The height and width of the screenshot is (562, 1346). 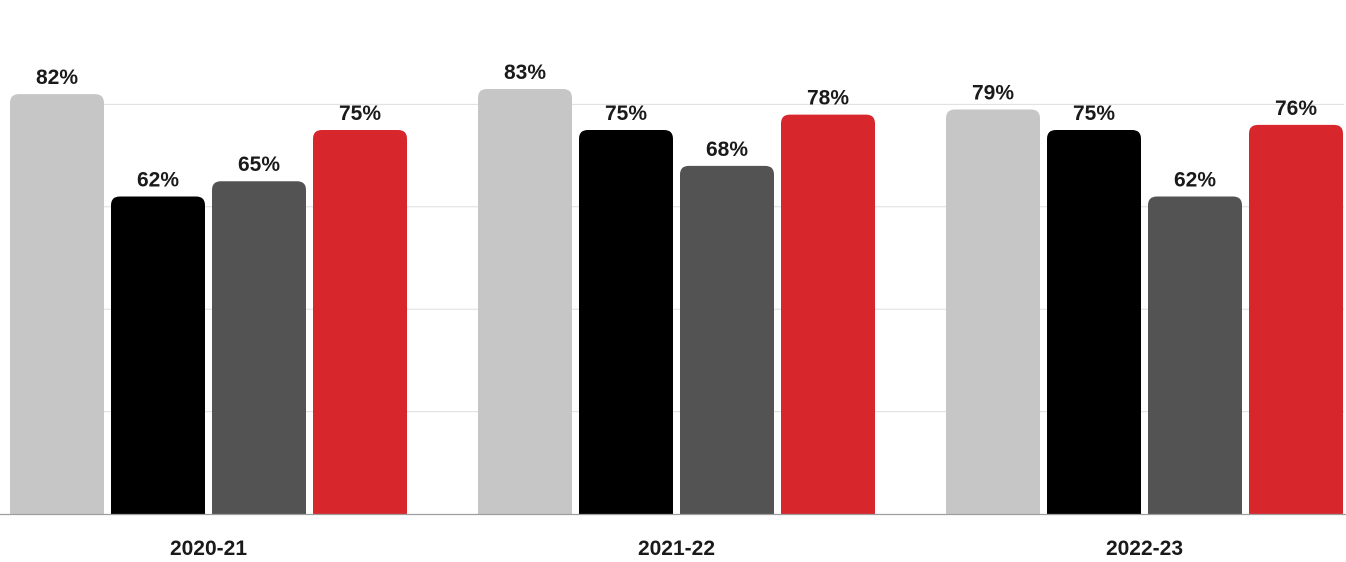 I want to click on category-label: 2021-22, so click(x=676, y=548).